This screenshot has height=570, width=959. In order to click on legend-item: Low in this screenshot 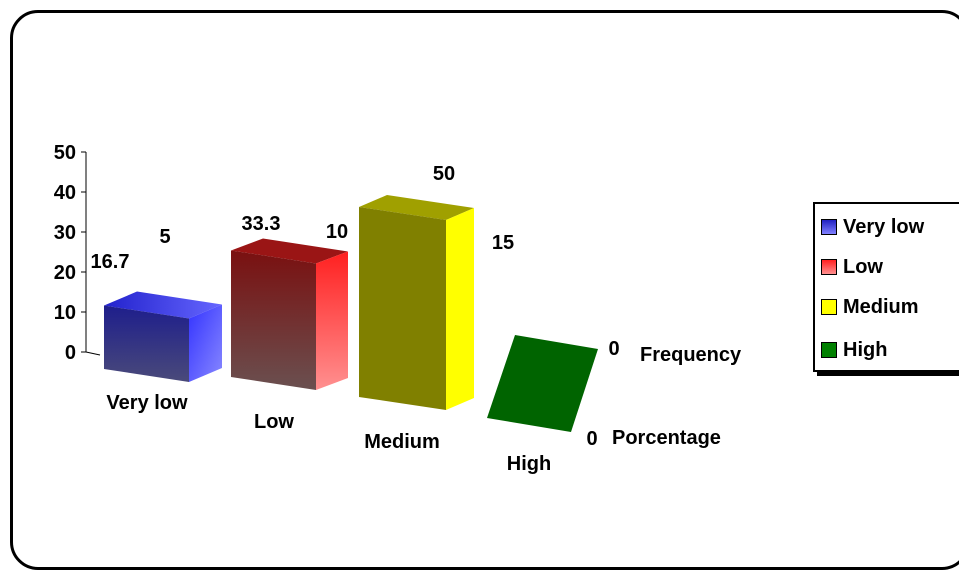, I will do `click(852, 267)`.